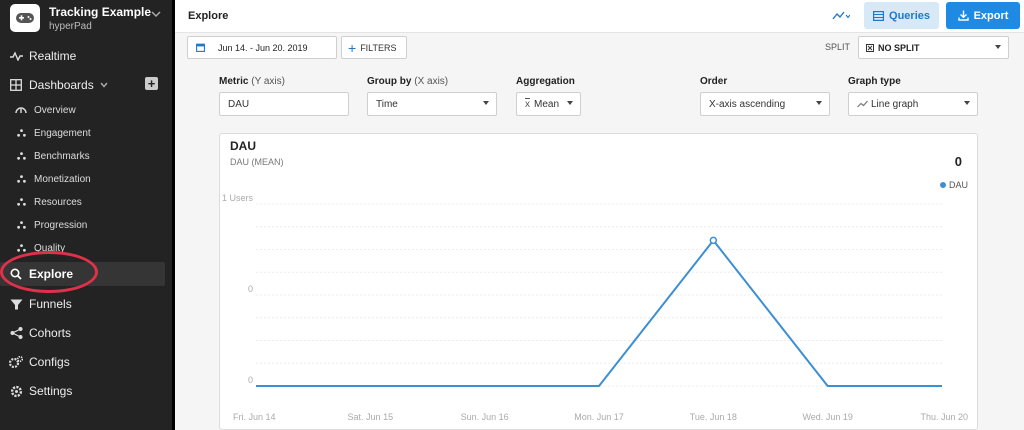 The image size is (1024, 430). What do you see at coordinates (16, 304) in the screenshot?
I see `funnel-icon` at bounding box center [16, 304].